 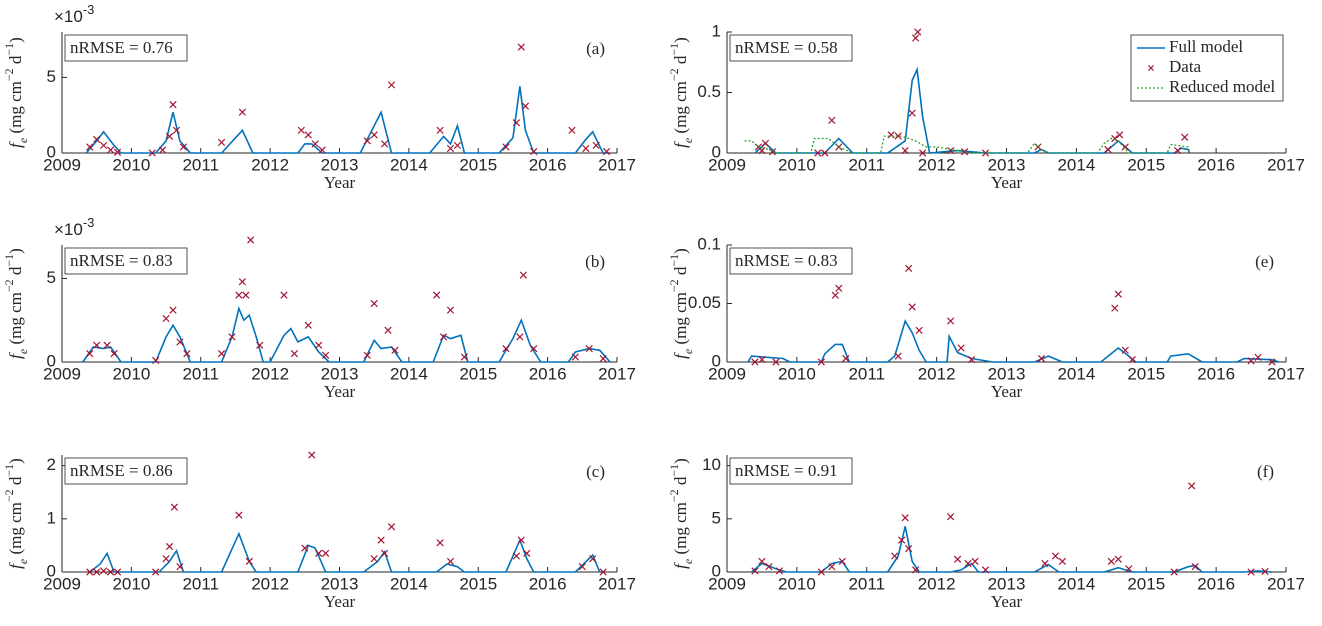 What do you see at coordinates (51, 464) in the screenshot?
I see `y-tick-label: 2` at bounding box center [51, 464].